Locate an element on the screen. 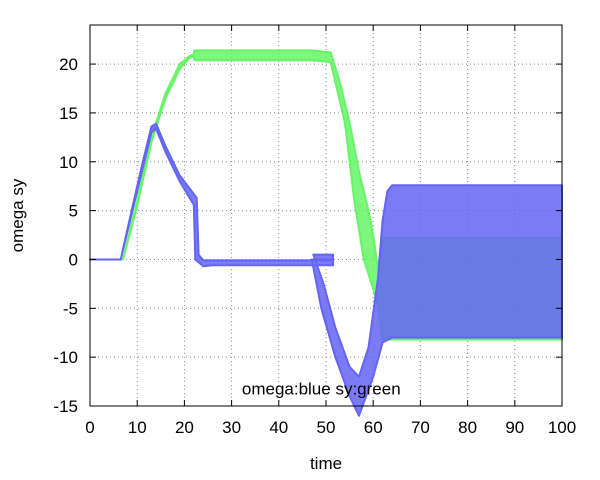  y-tick-label: 10 is located at coordinates (68, 162).